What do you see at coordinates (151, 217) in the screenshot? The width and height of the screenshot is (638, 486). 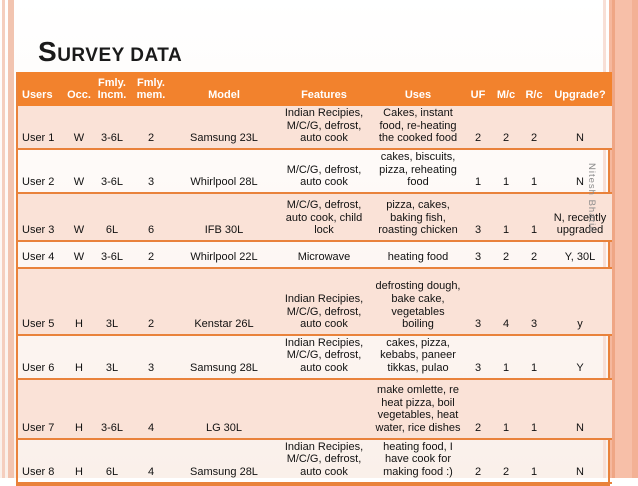 I see `table-cell-mem: 6` at bounding box center [151, 217].